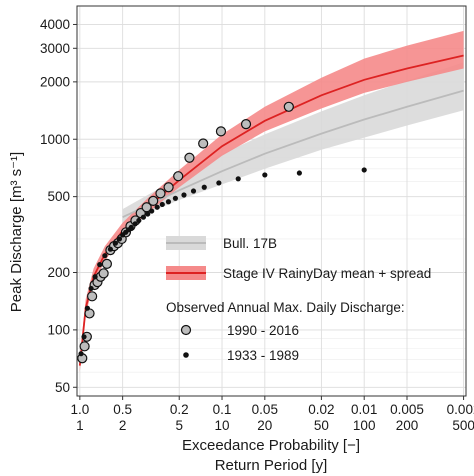 This screenshot has width=474, height=476. Describe the element at coordinates (364, 425) in the screenshot. I see `x-tick-label-return-period: 100` at that location.